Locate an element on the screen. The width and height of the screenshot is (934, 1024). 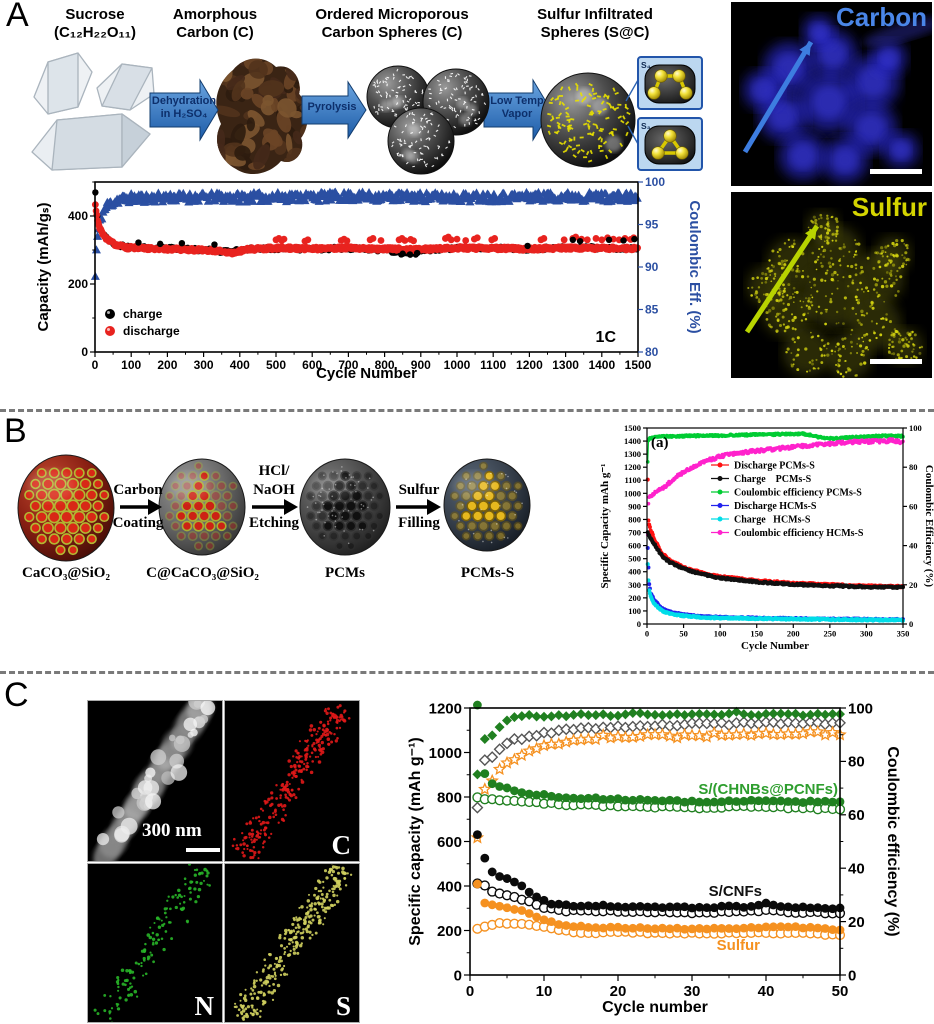
series-ce-s-chnbs-pcnfs is located at coordinates (658, 743).